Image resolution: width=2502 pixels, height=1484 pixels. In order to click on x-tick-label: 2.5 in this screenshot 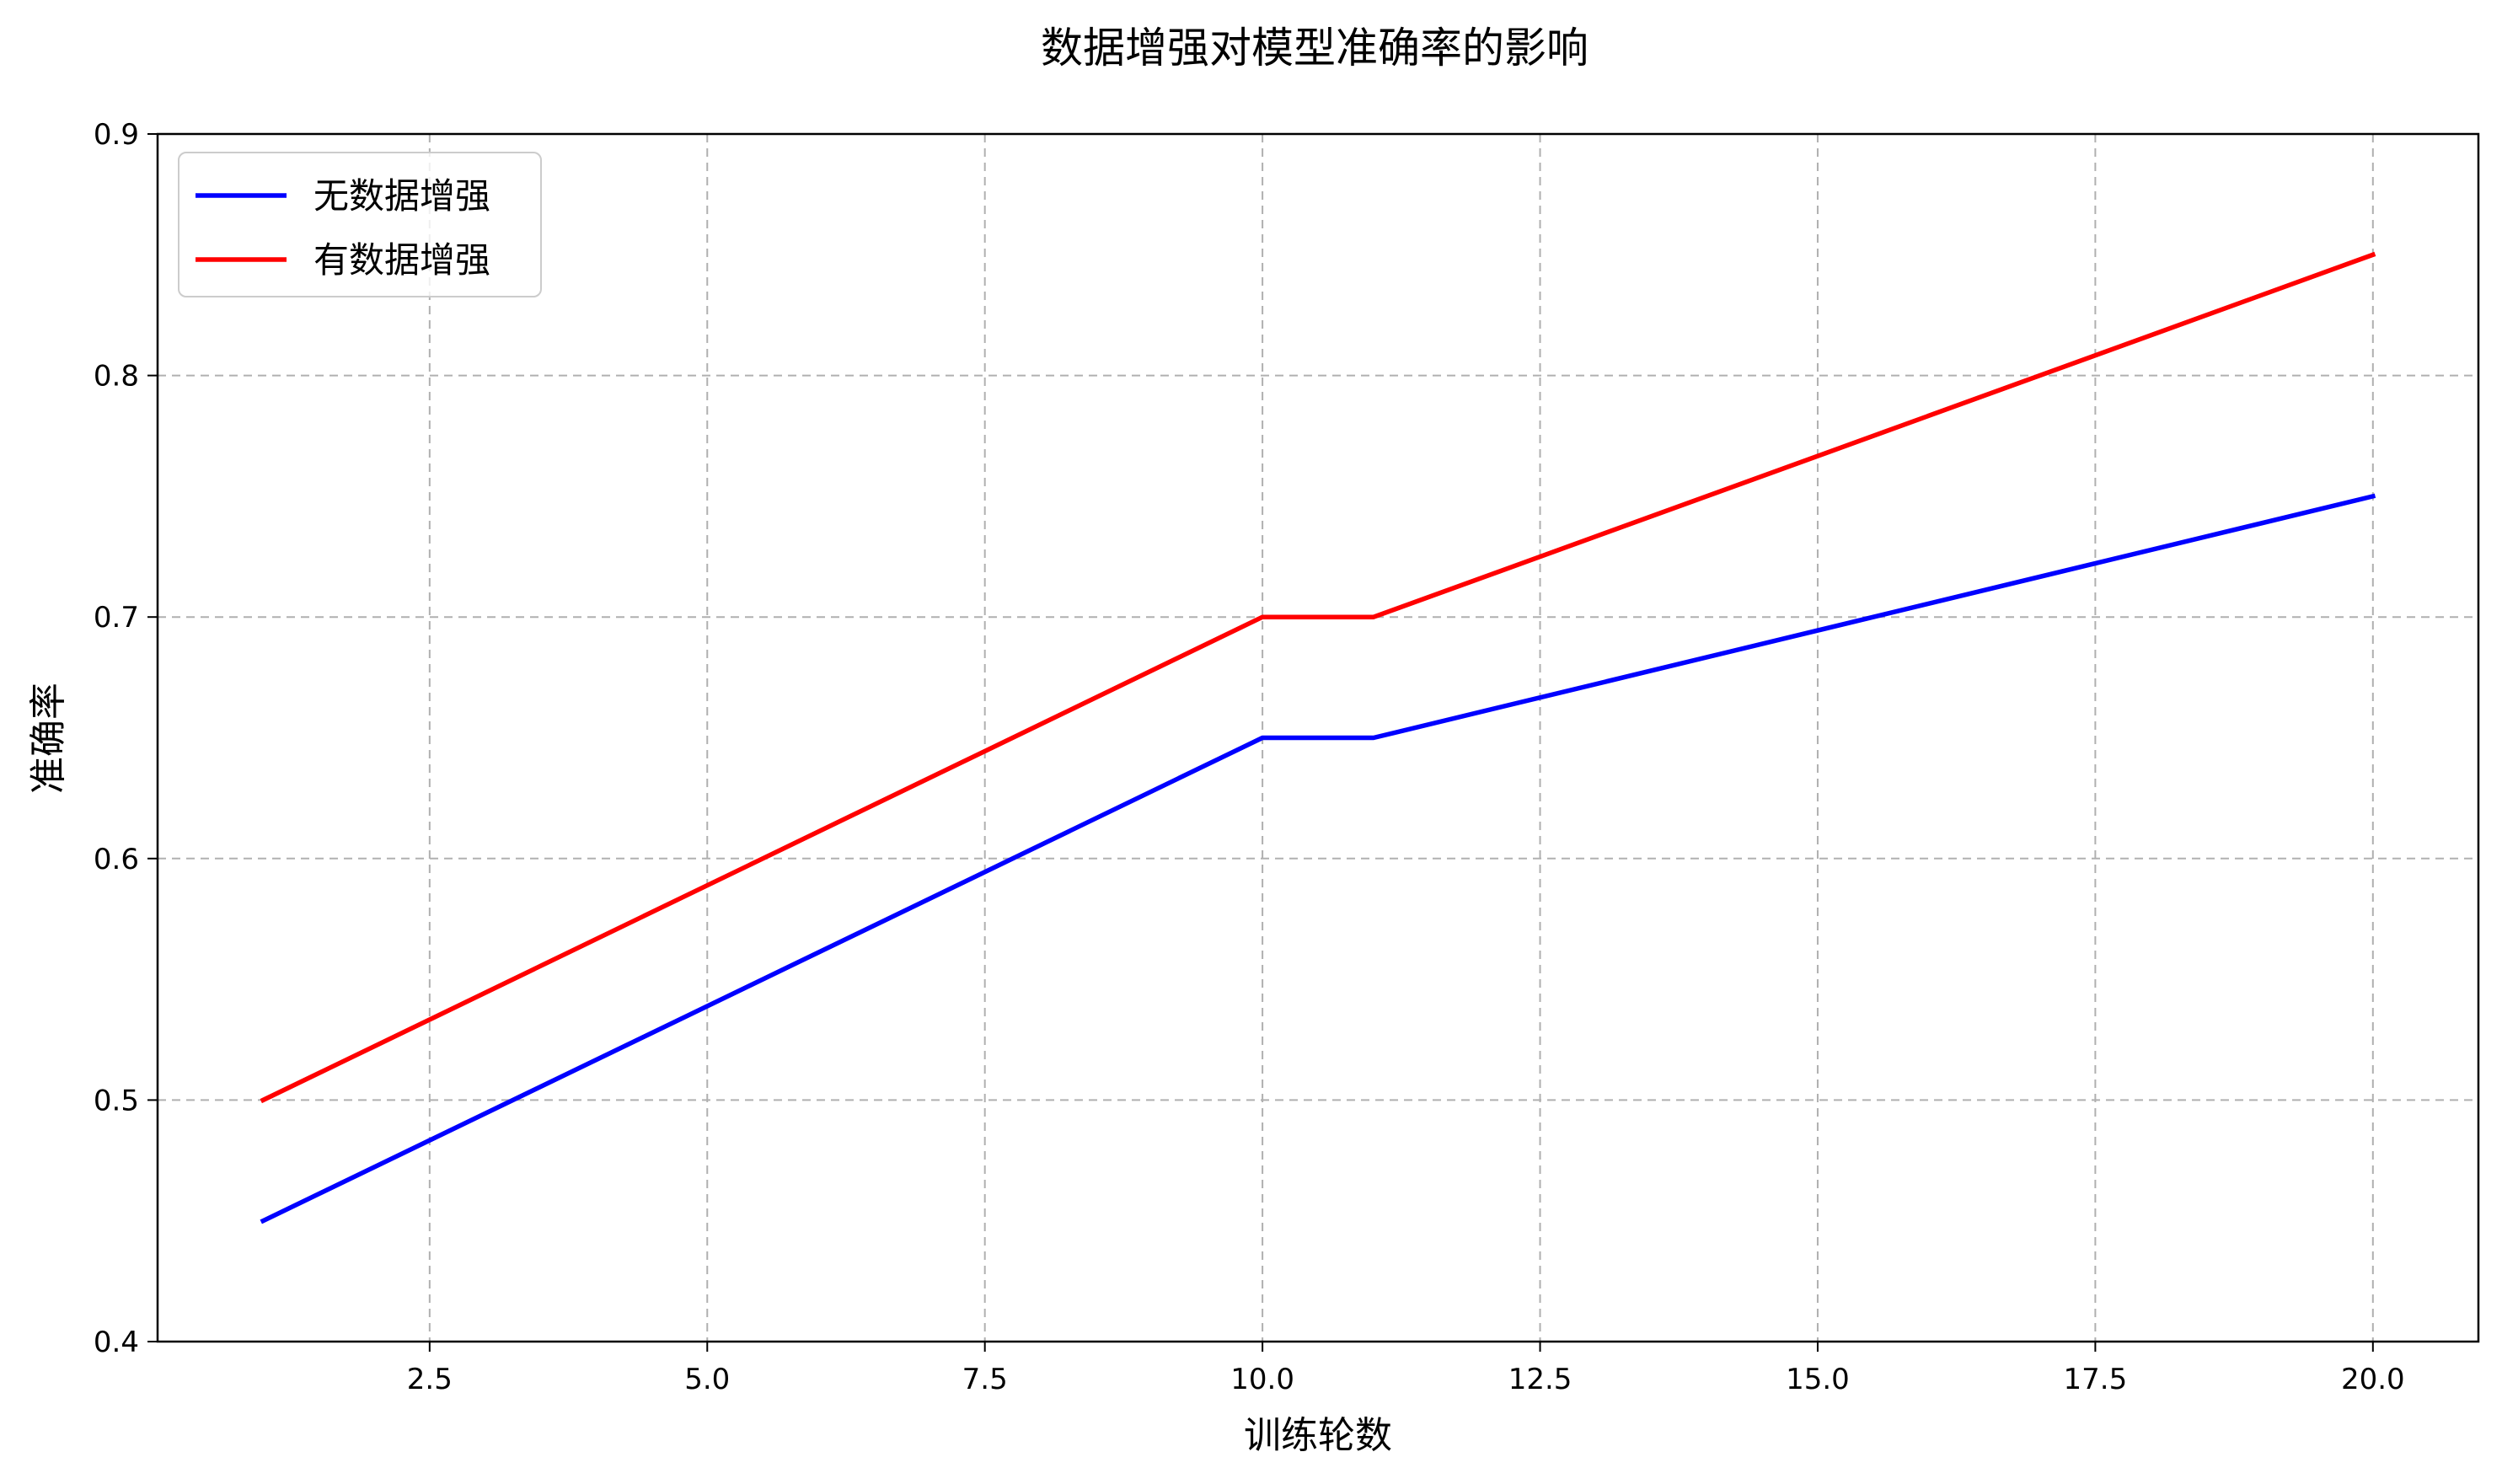, I will do `click(430, 1379)`.